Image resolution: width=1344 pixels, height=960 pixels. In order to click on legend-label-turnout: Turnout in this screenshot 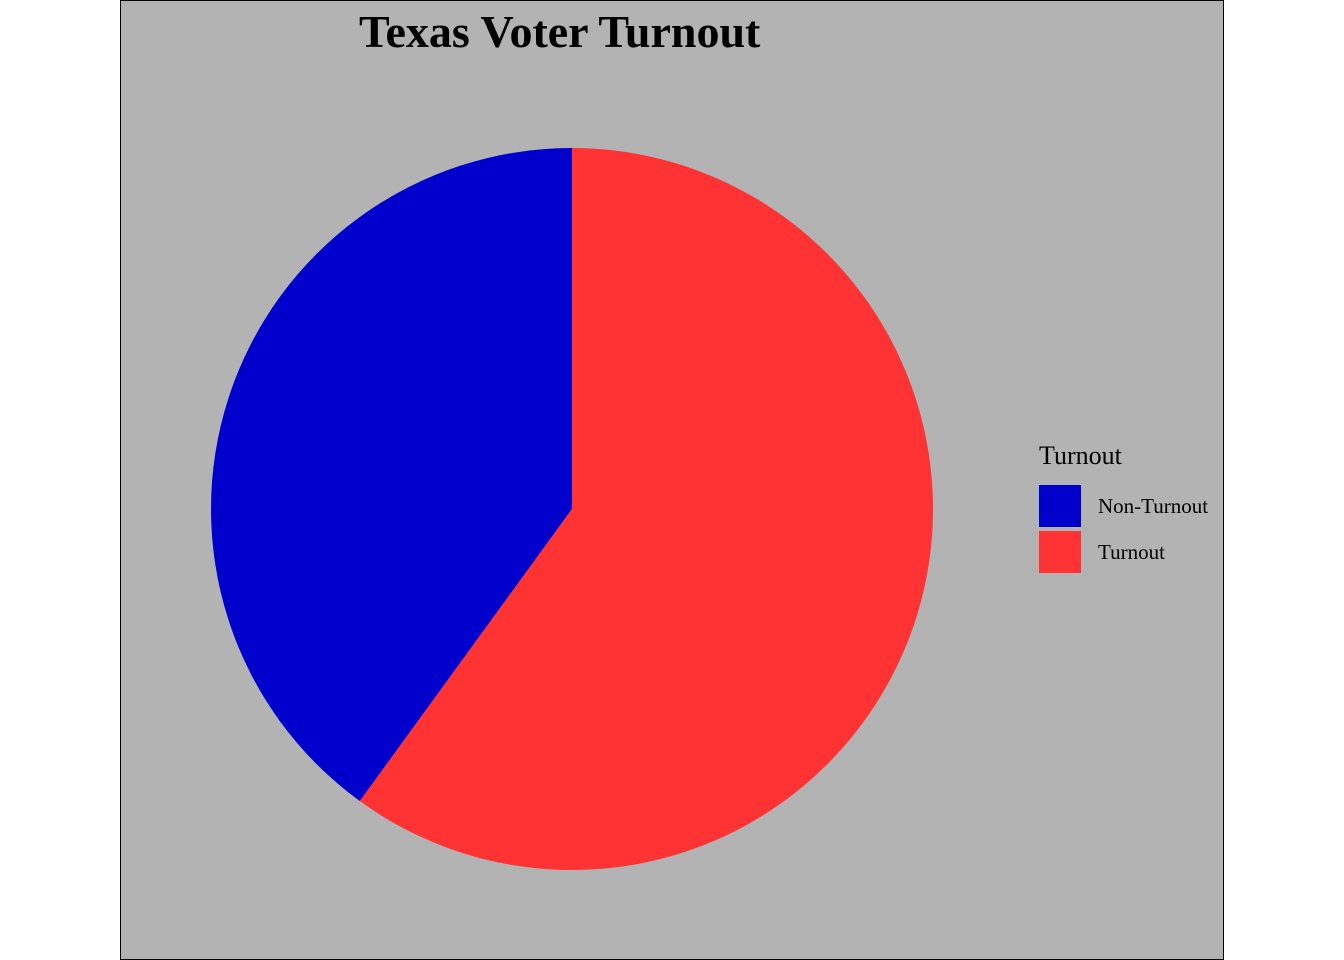, I will do `click(1131, 551)`.